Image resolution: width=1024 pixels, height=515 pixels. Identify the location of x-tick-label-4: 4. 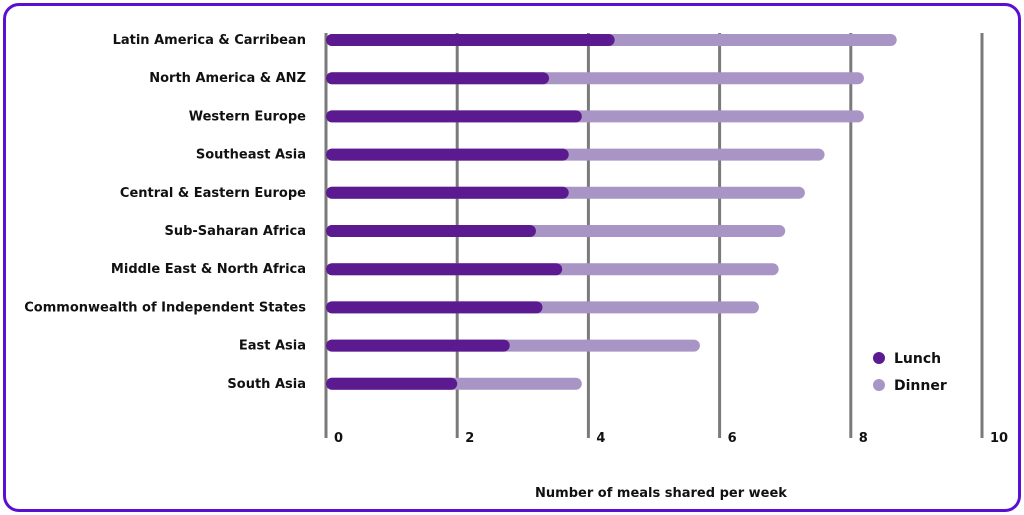
(600, 438).